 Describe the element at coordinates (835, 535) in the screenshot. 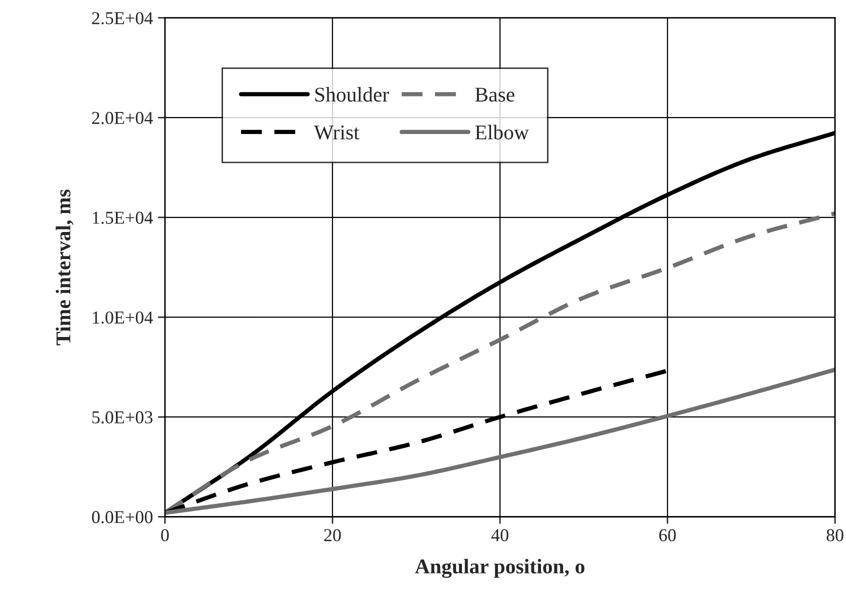

I see `x-tick-label: 80` at that location.